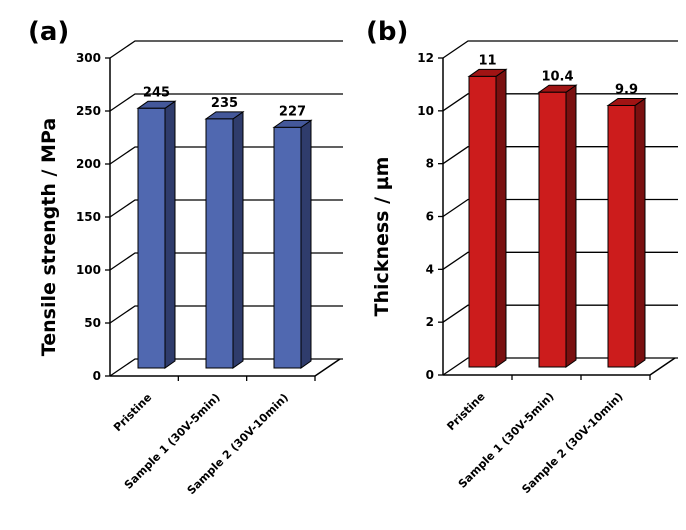 This screenshot has height=530, width=686. What do you see at coordinates (430, 322) in the screenshot?
I see `y-tick-label: 2` at bounding box center [430, 322].